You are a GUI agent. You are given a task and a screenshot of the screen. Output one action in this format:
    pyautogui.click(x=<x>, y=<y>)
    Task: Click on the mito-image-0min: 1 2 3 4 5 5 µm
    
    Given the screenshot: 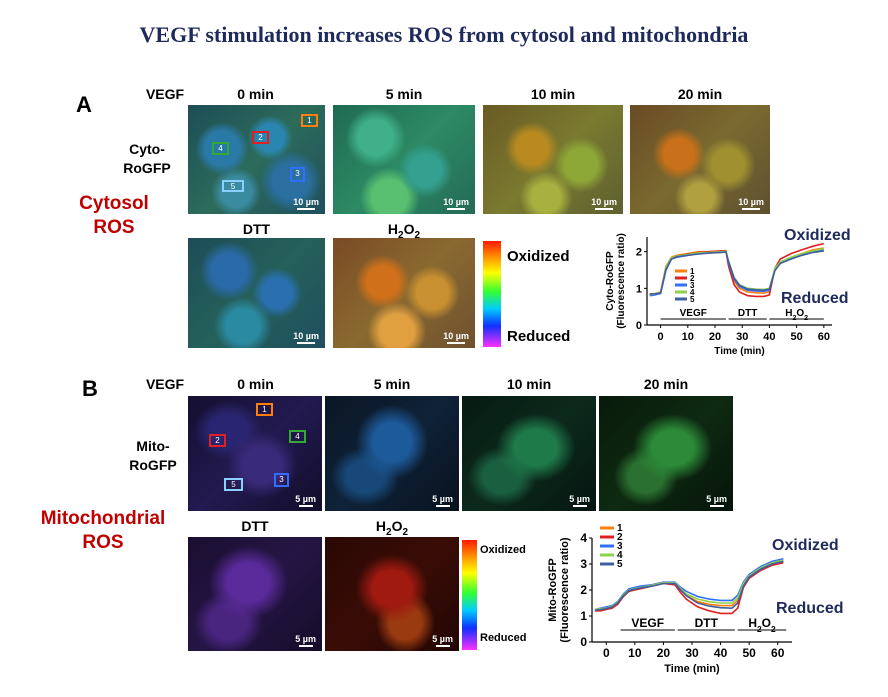 What is the action you would take?
    pyautogui.click(x=255, y=453)
    